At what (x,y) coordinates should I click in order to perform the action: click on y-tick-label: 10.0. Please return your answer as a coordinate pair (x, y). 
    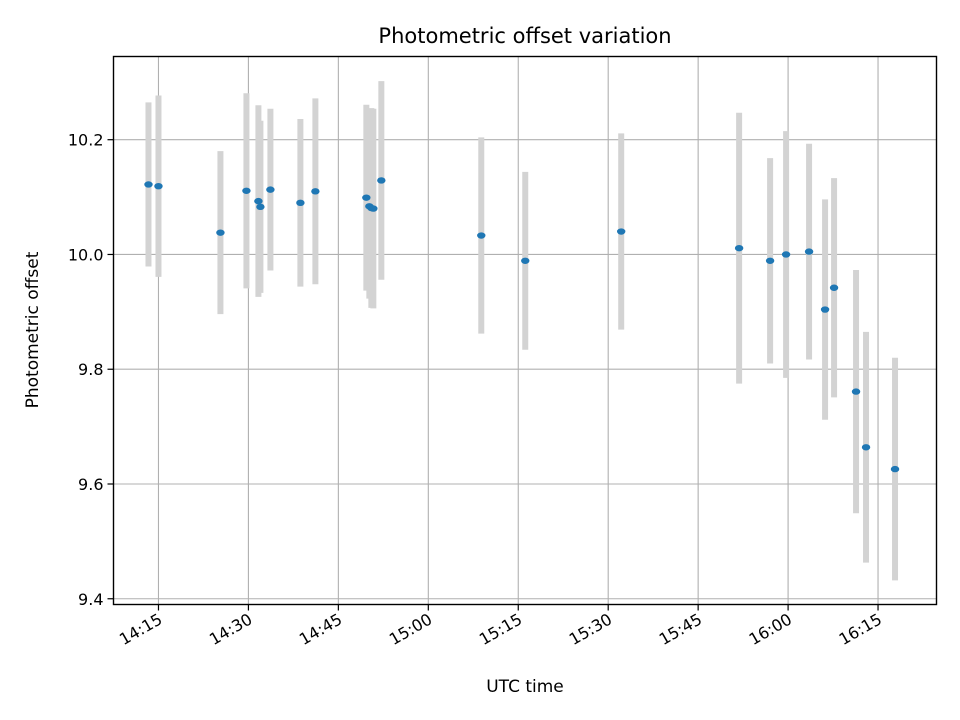
    Looking at the image, I should click on (86, 254).